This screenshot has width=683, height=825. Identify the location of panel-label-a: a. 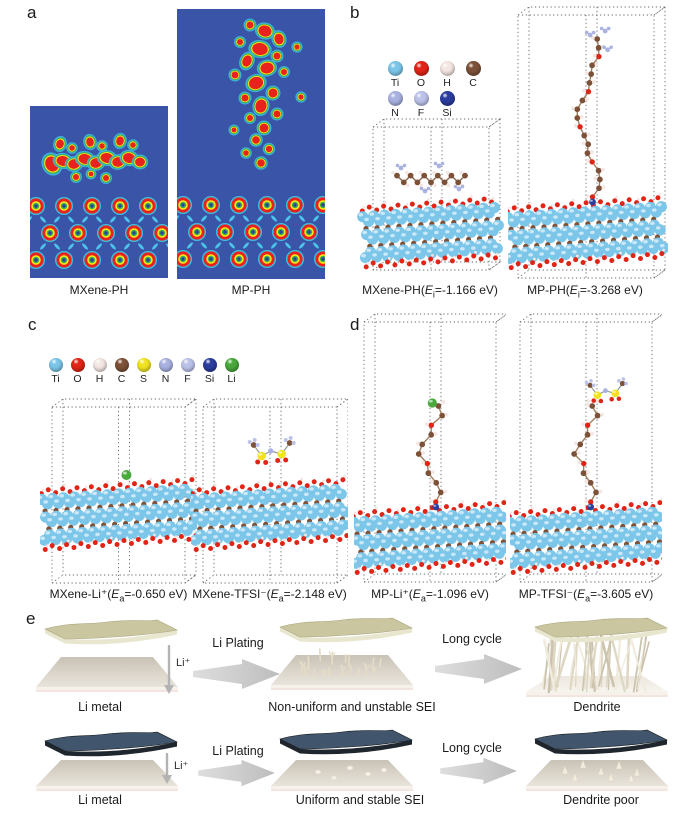
(32, 12).